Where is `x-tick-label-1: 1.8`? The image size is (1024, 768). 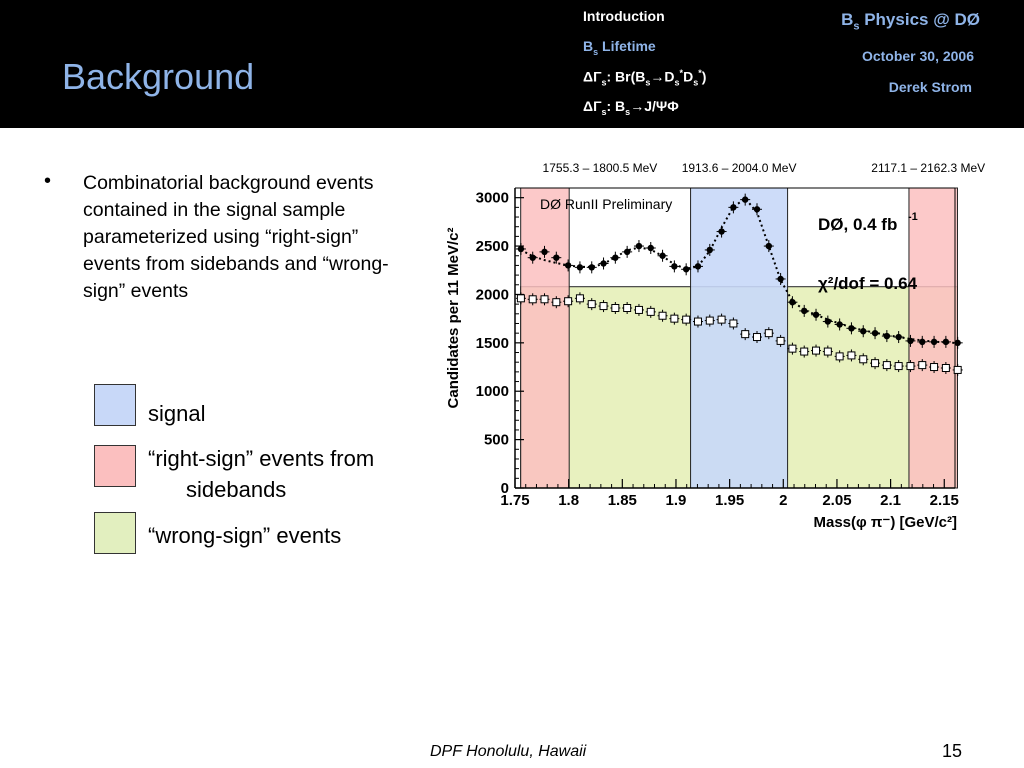
x-tick-label-1: 1.8 is located at coordinates (568, 500).